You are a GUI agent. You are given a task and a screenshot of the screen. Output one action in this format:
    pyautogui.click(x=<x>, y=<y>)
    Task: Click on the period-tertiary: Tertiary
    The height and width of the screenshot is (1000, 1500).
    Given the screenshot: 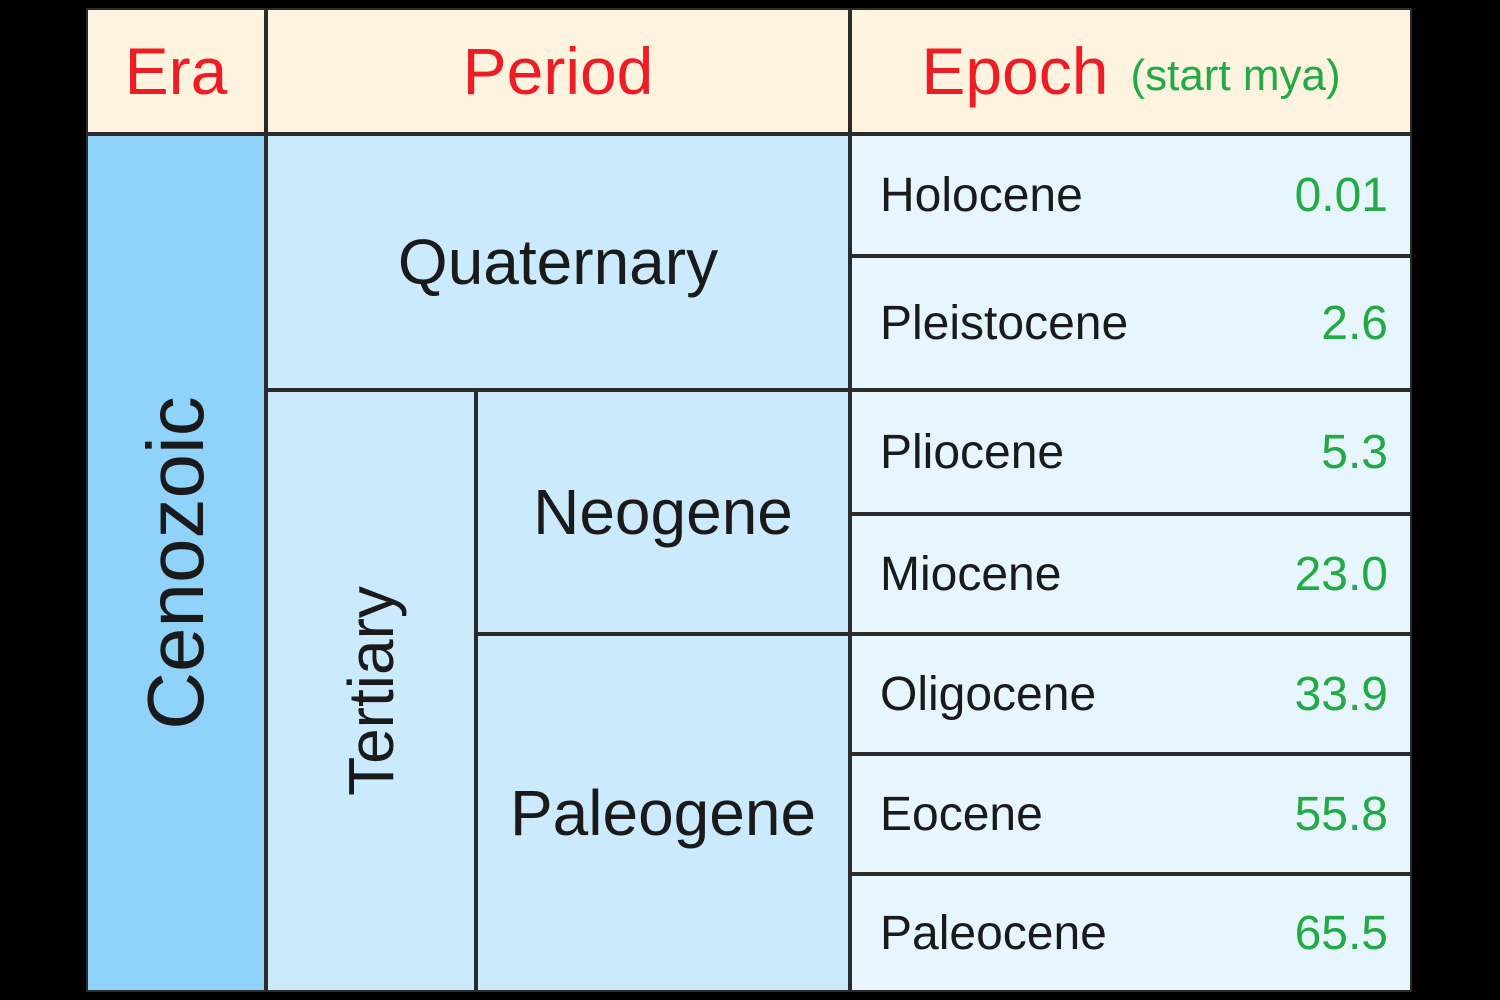 What is the action you would take?
    pyautogui.click(x=371, y=691)
    